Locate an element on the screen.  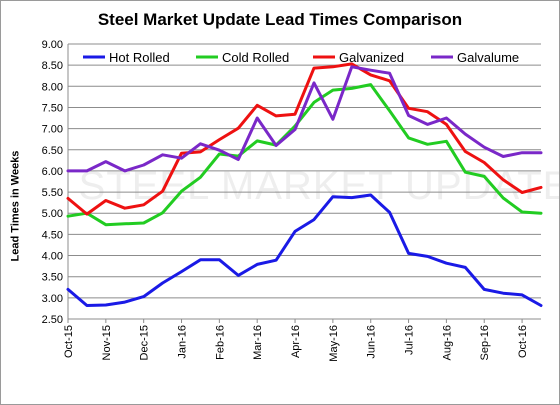
y-tick-label: 8.50 is located at coordinates (52, 66).